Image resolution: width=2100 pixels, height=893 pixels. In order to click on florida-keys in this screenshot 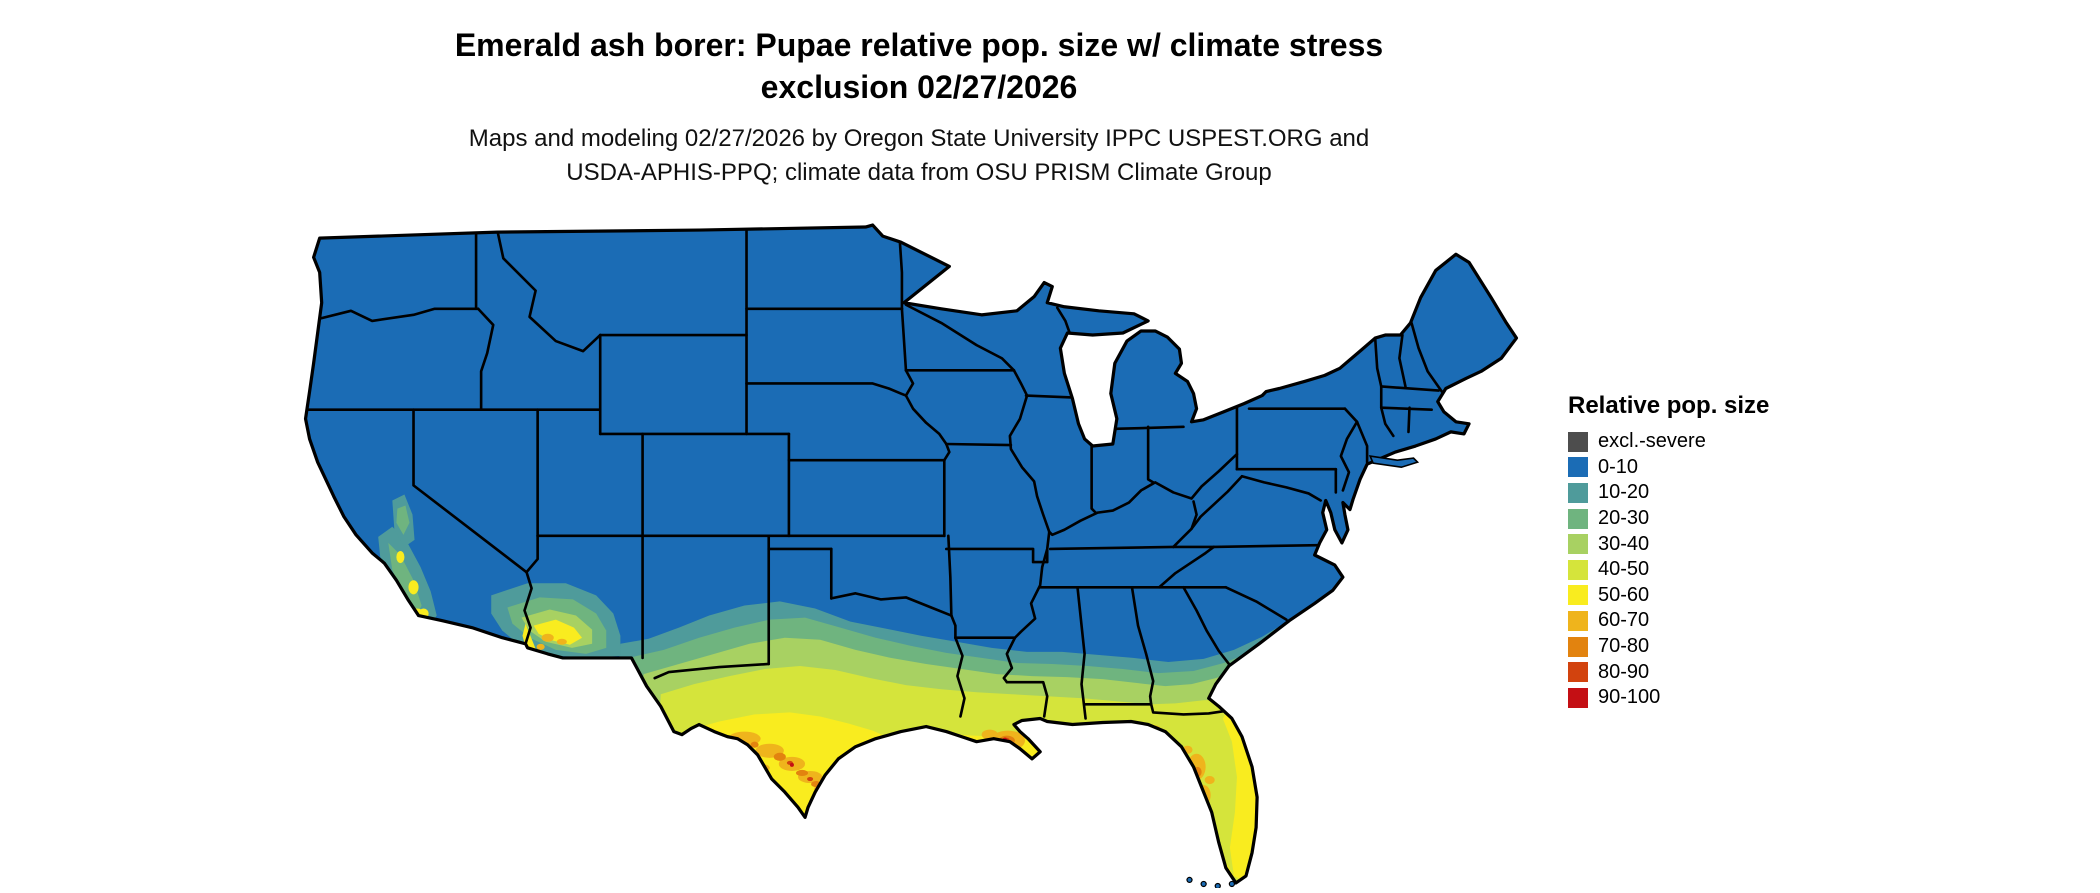, I will do `click(1211, 883)`.